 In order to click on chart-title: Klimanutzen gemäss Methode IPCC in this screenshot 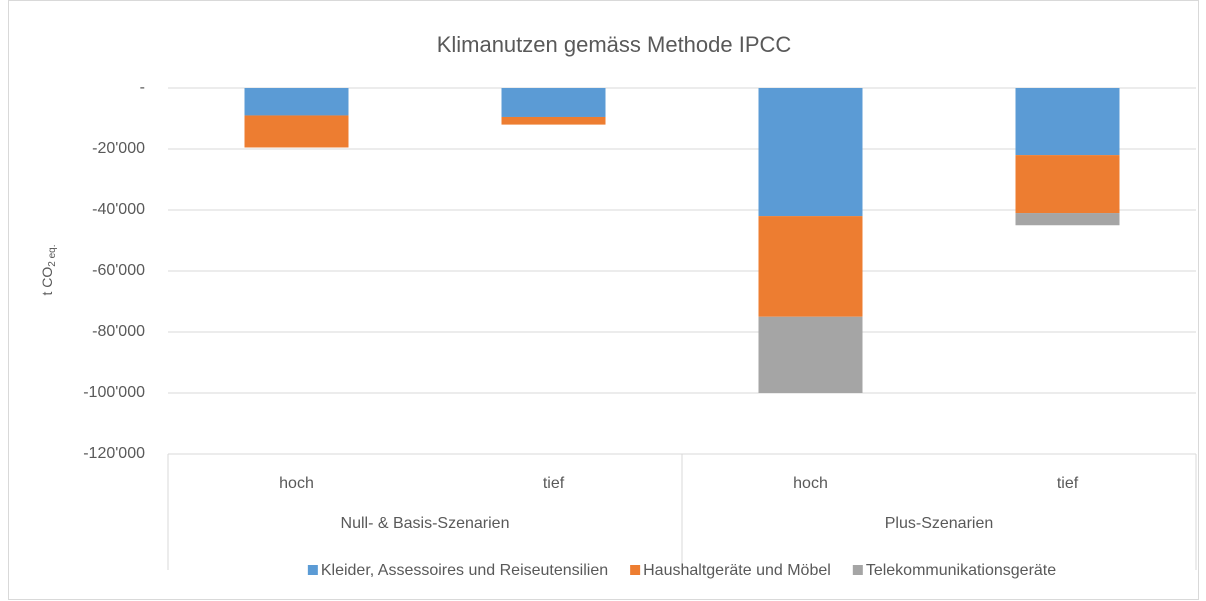, I will do `click(614, 44)`.